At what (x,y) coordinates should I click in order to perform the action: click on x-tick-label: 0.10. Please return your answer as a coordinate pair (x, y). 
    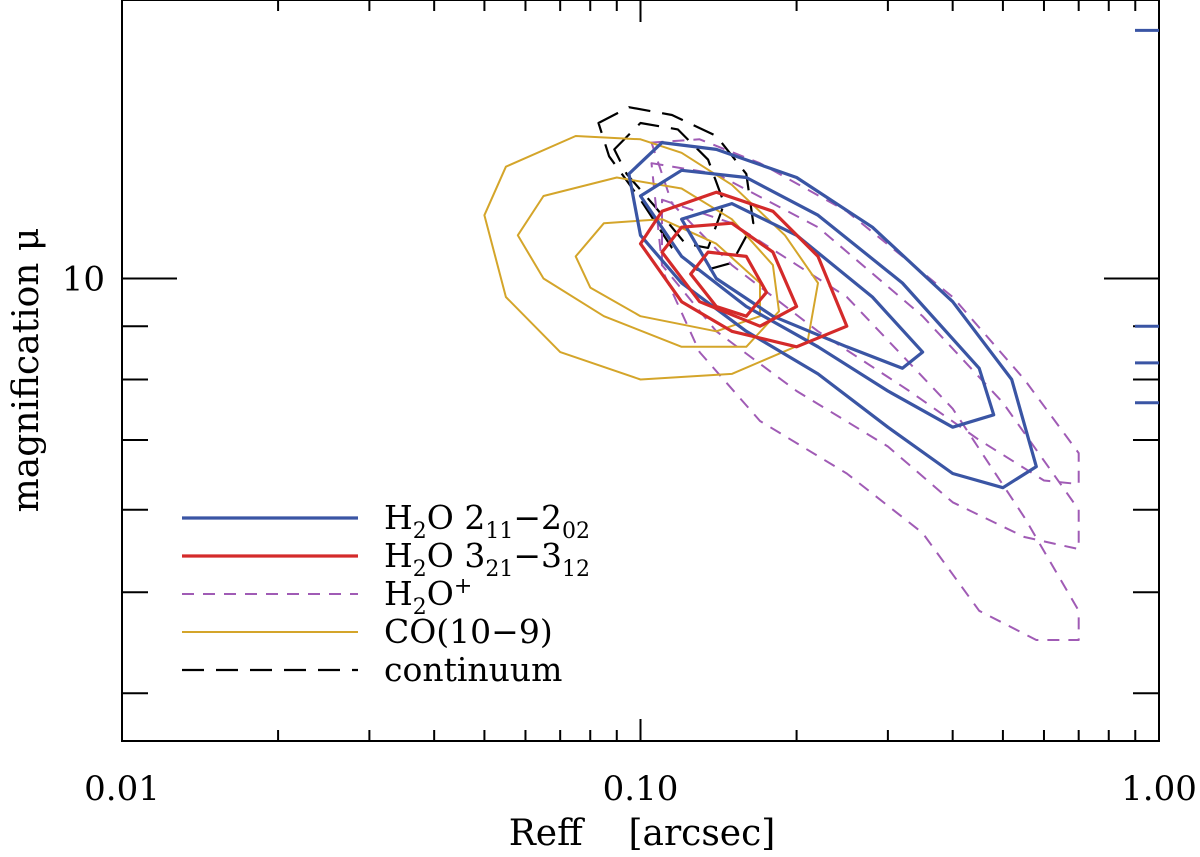
    Looking at the image, I should click on (641, 789).